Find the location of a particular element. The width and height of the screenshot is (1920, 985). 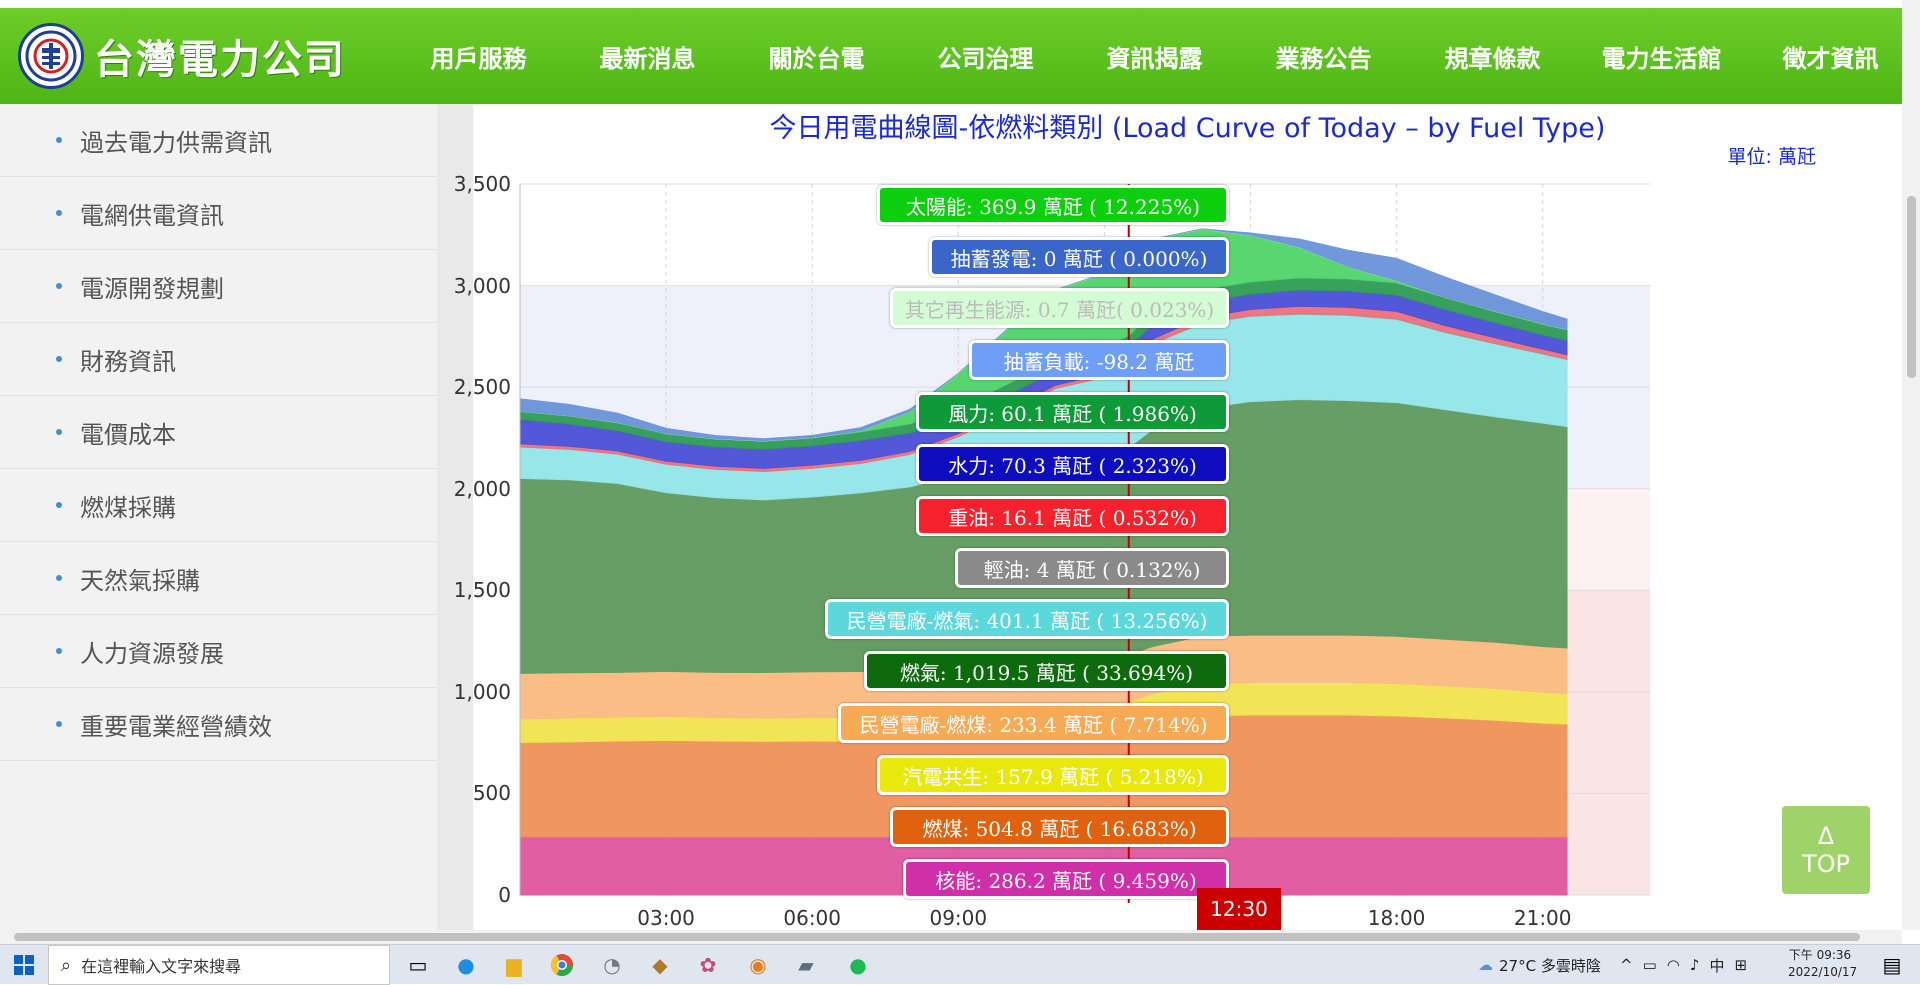

volume-icon: ♪ is located at coordinates (1694, 965).